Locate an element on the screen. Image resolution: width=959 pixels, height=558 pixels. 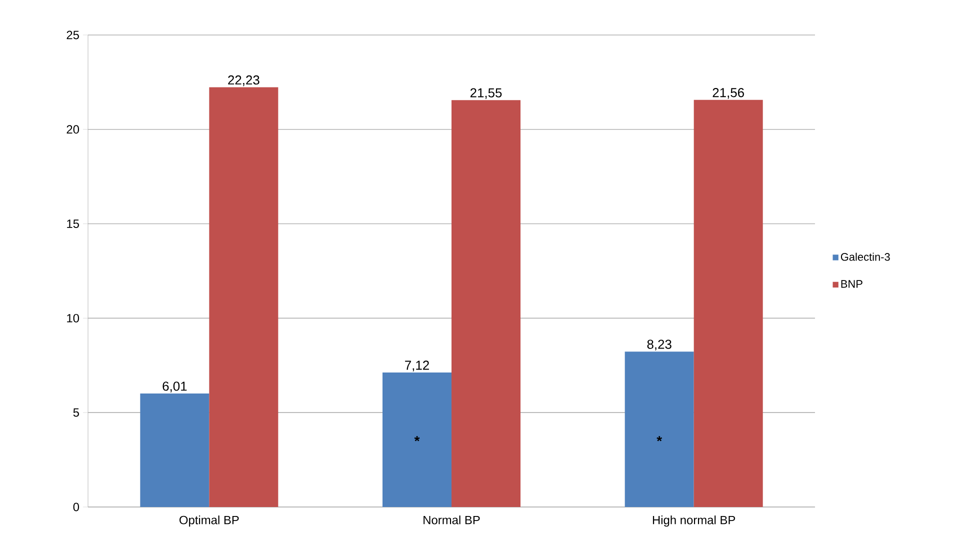
data-label: 21,56 is located at coordinates (728, 93).